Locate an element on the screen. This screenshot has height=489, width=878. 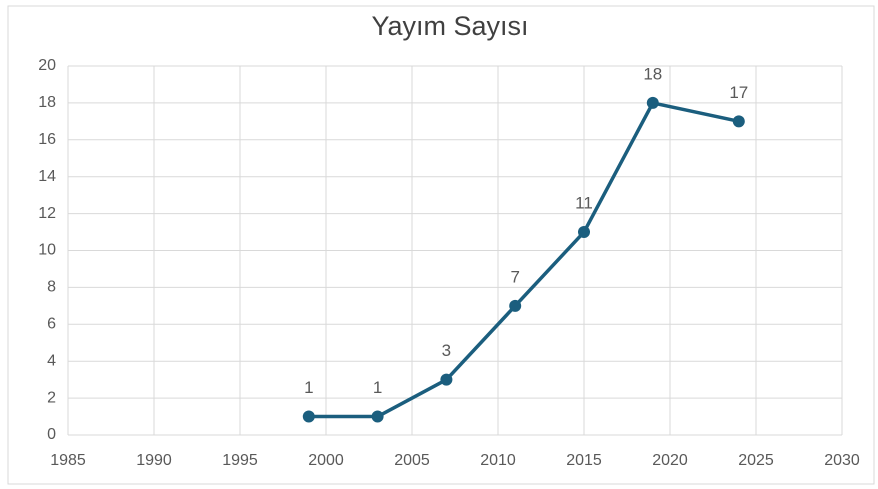
x-tick-label: 2015 is located at coordinates (584, 460).